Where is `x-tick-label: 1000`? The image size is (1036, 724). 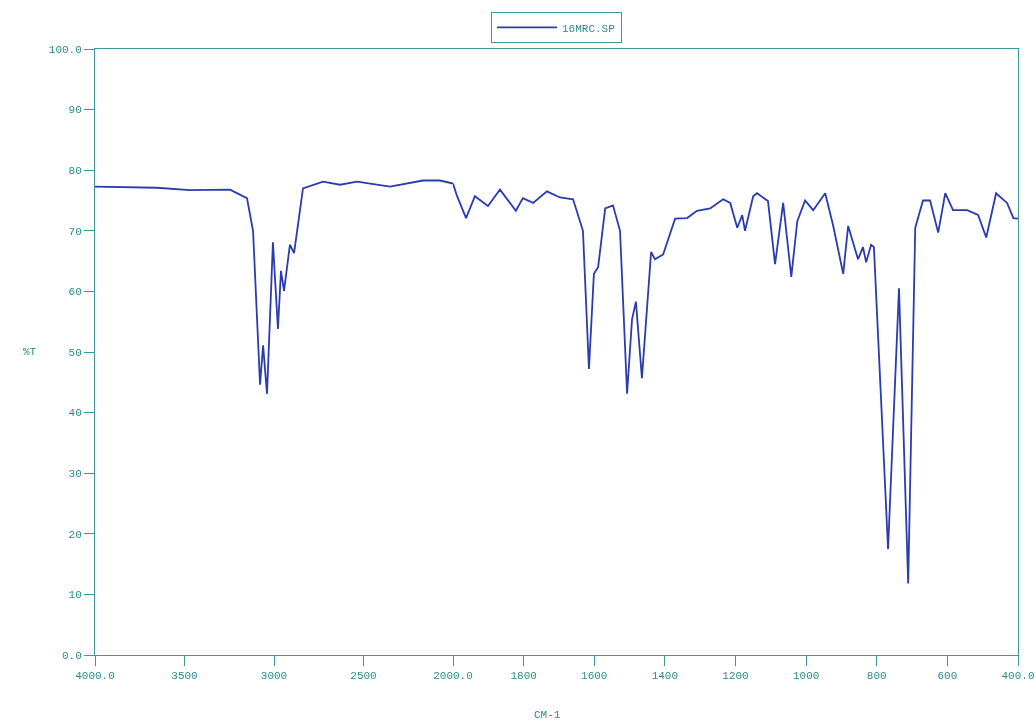
x-tick-label: 1000 is located at coordinates (806, 676).